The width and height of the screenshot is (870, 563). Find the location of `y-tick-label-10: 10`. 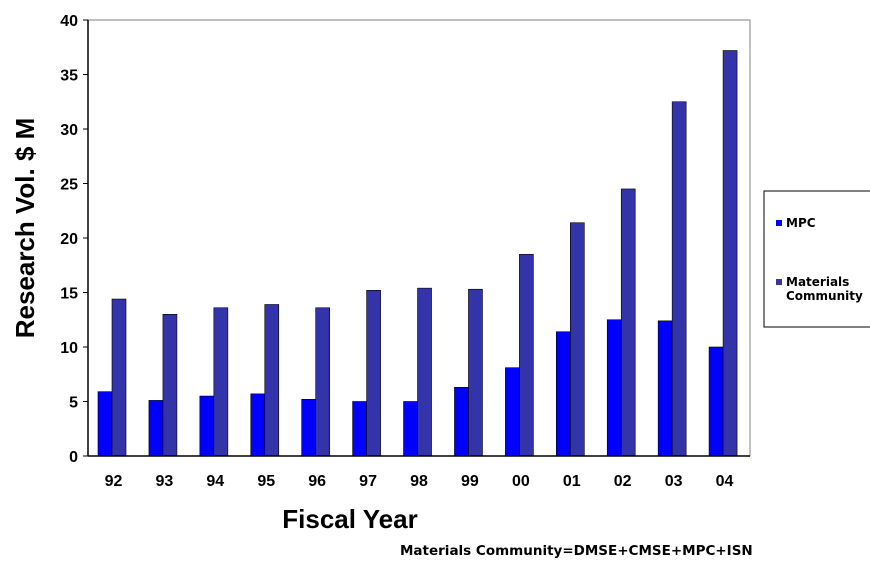

y-tick-label-10: 10 is located at coordinates (69, 348).